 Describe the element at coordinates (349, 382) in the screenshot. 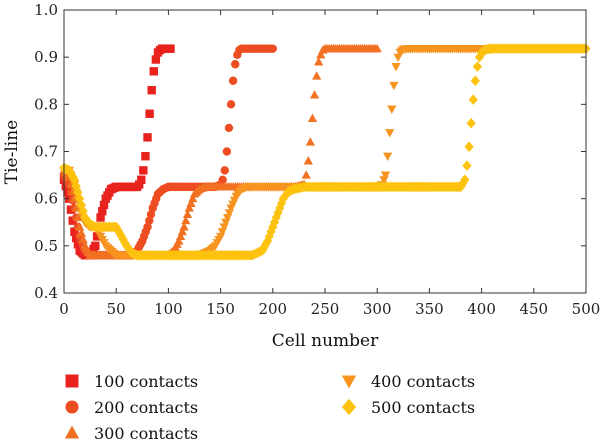

I see `legend-marker-down-triangle` at that location.